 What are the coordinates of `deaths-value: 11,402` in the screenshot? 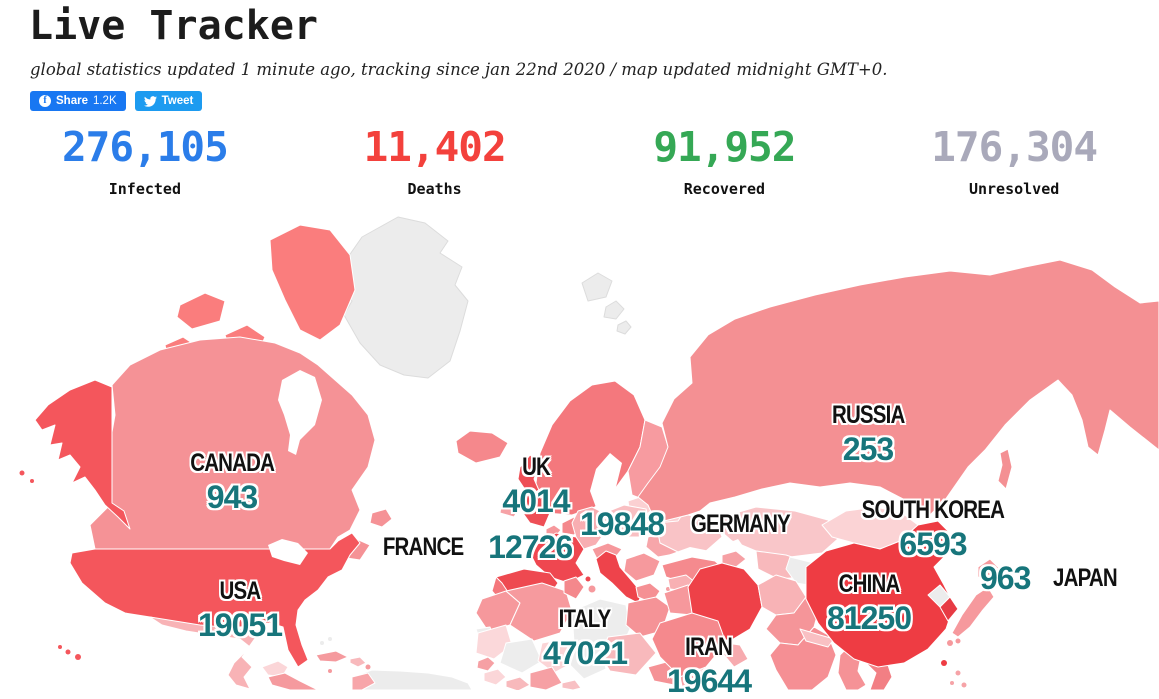 It's located at (435, 147).